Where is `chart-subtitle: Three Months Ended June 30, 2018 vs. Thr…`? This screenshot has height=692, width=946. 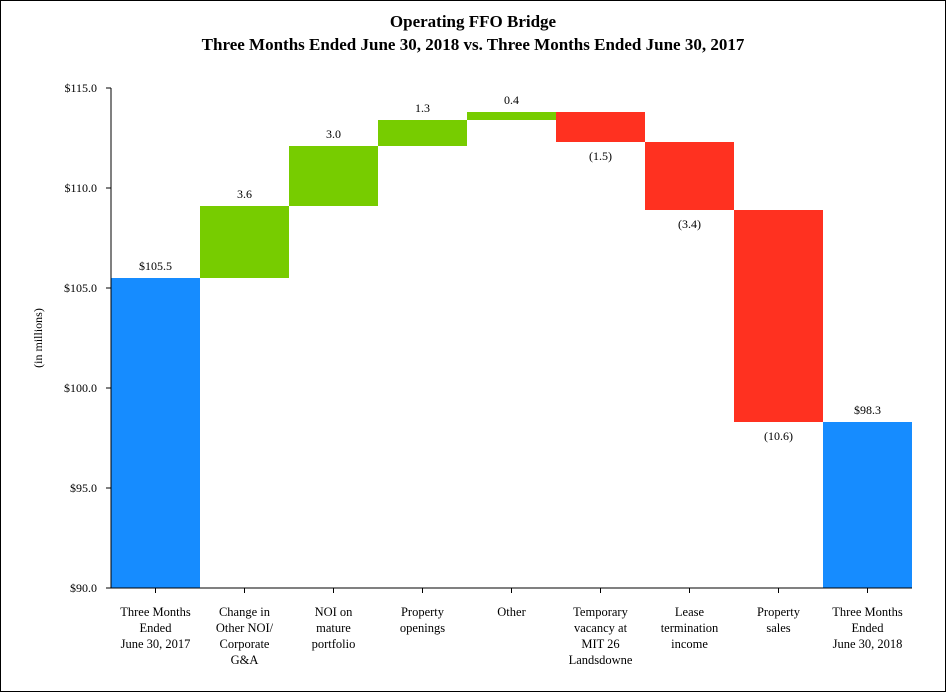
chart-subtitle: Three Months Ended June 30, 2018 vs. Thr… is located at coordinates (473, 44).